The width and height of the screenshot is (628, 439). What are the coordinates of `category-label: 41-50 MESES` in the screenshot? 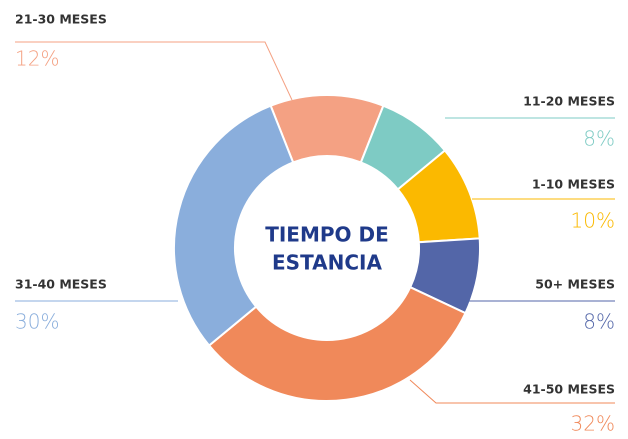 It's located at (569, 389).